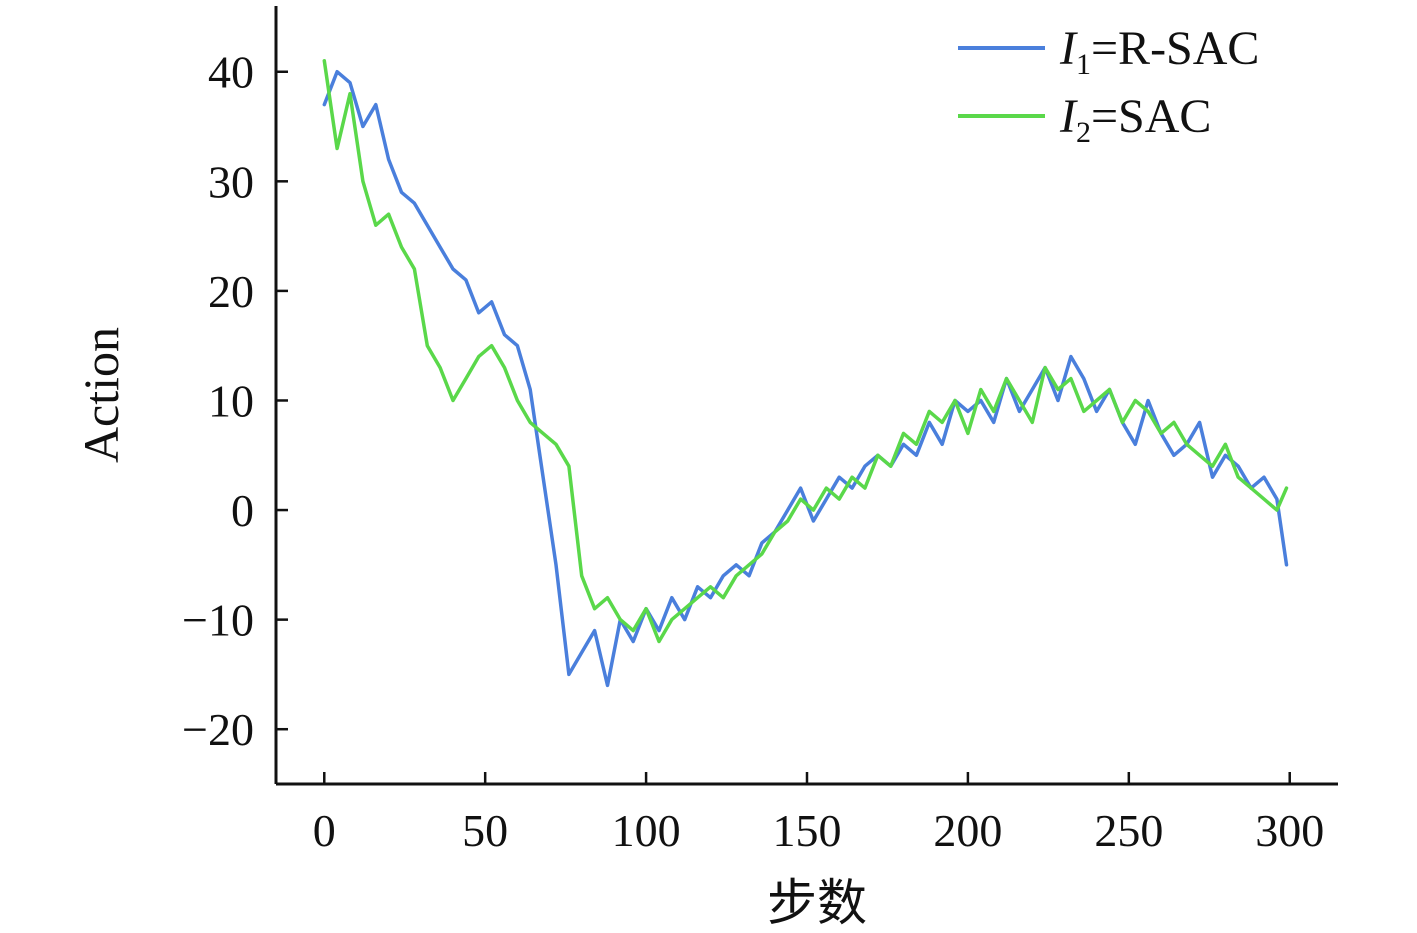 The image size is (1417, 933). Describe the element at coordinates (646, 830) in the screenshot. I see `x-tick-label: 100` at that location.